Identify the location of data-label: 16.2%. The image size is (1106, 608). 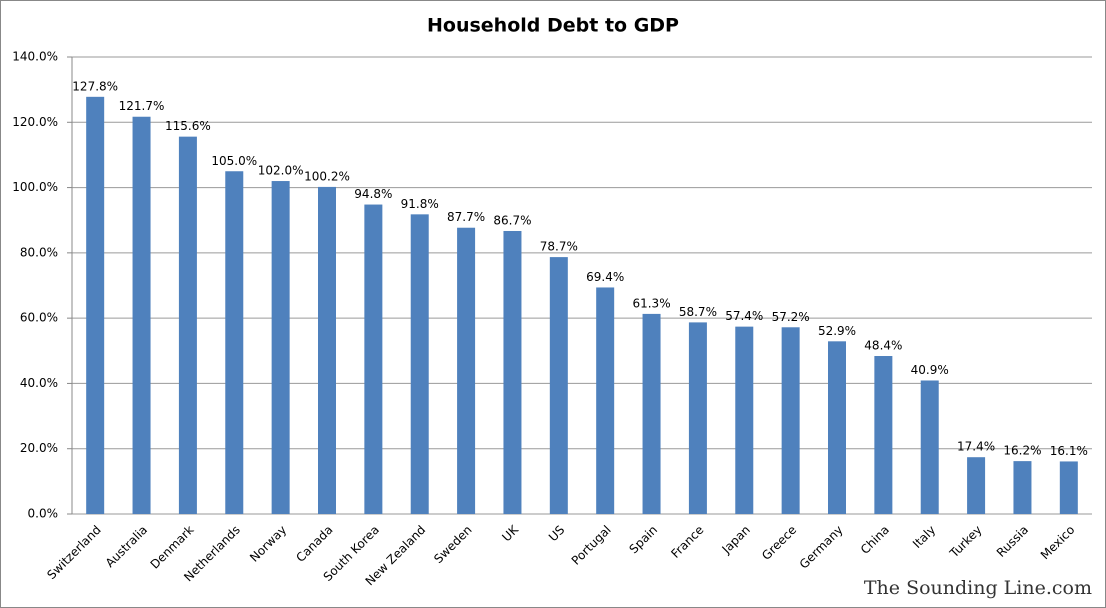
(1022, 451).